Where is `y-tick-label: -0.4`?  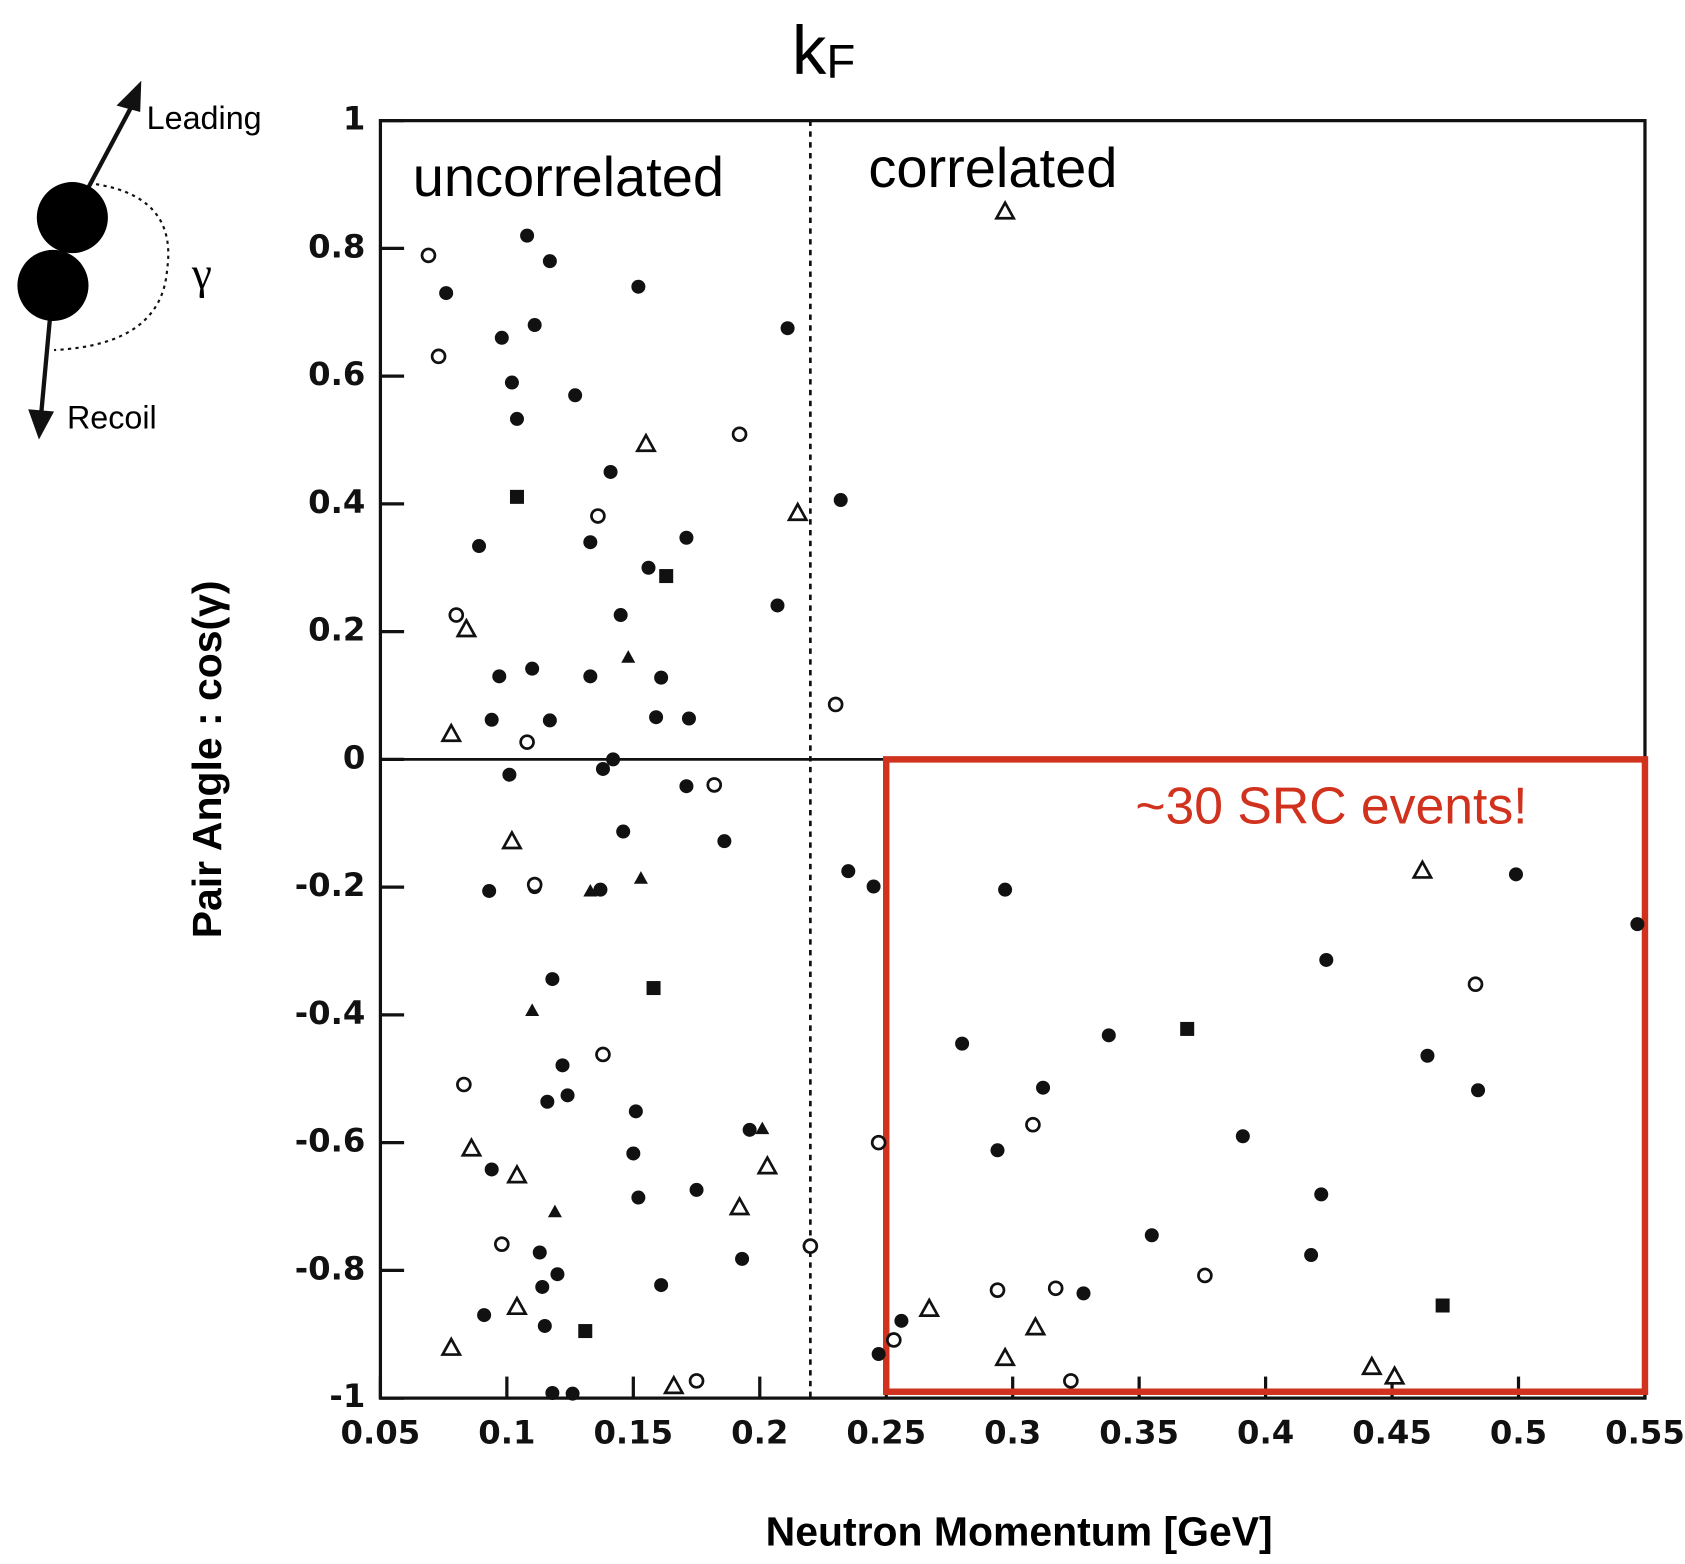 y-tick-label: -0.4 is located at coordinates (330, 1013).